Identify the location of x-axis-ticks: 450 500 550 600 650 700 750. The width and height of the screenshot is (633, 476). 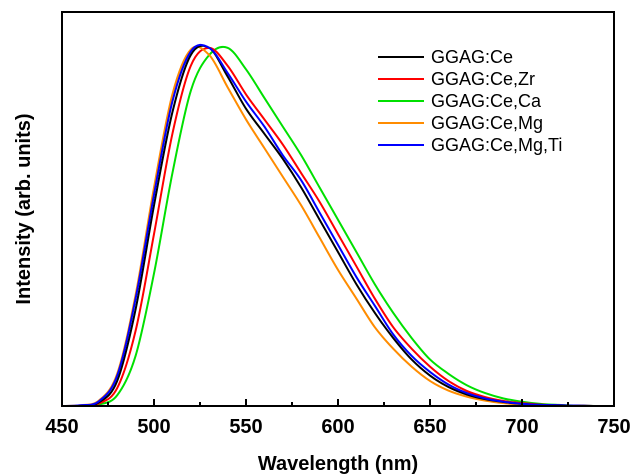
(338, 418).